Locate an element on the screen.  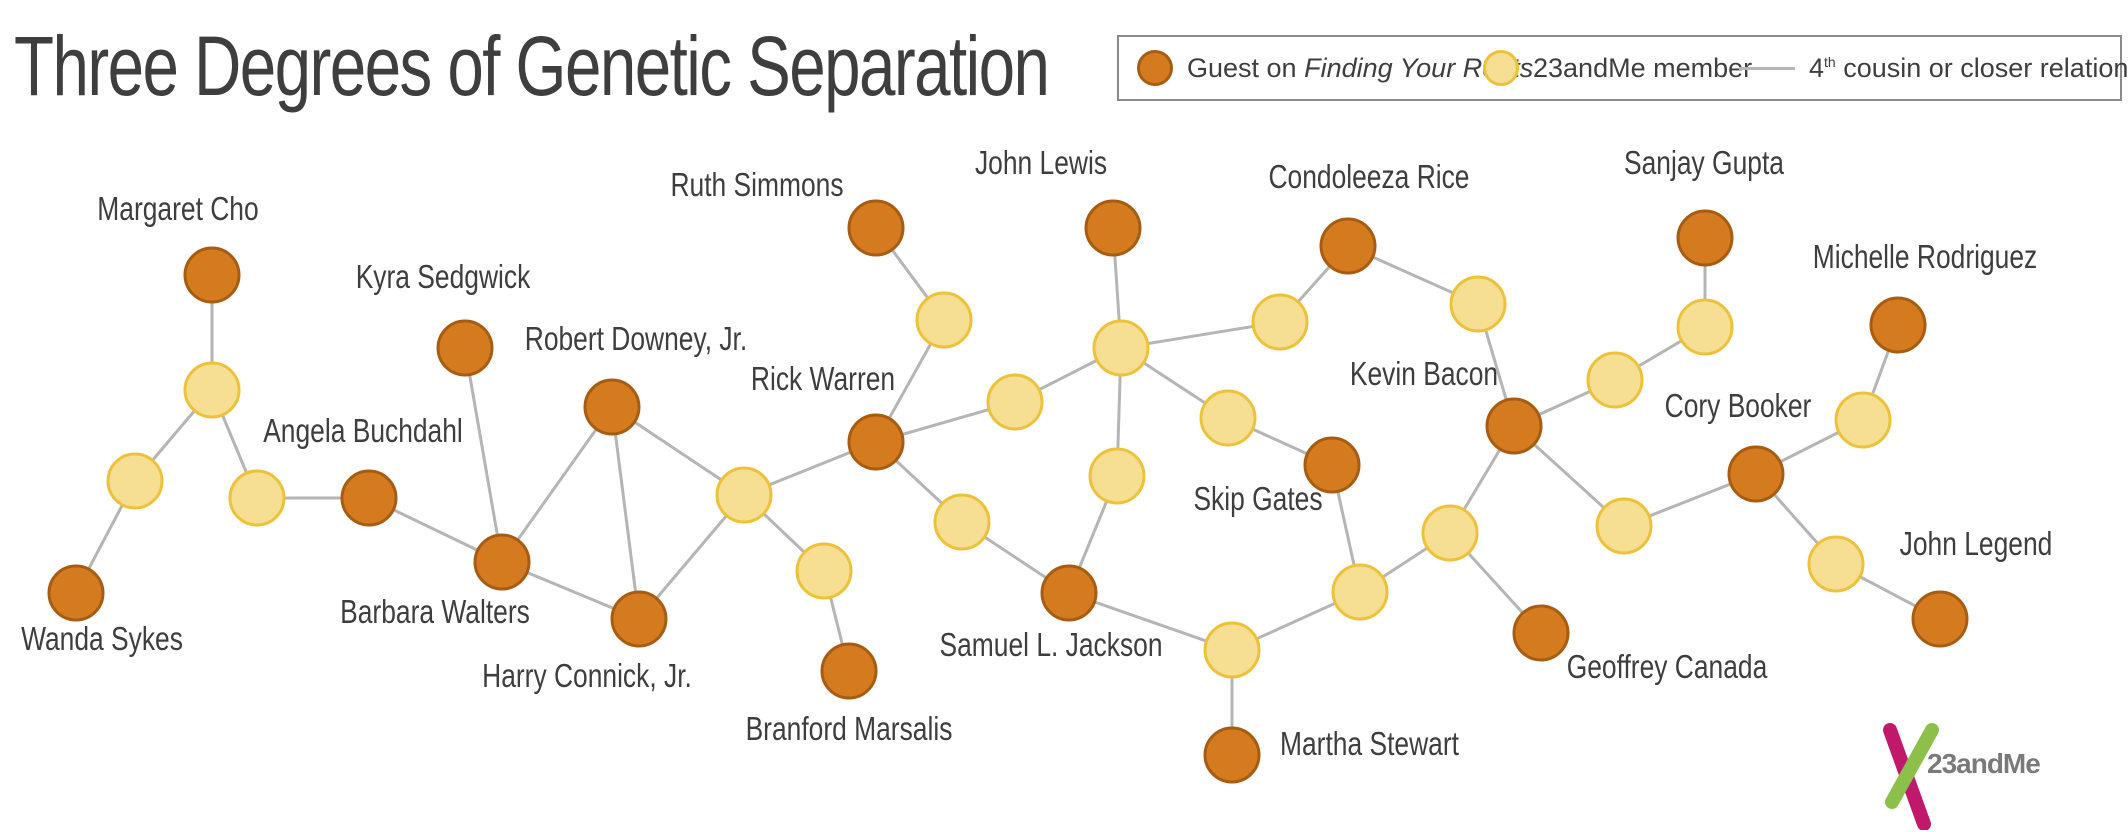
guest-label-branford-marsalis: Branford Marsalis is located at coordinates (849, 729).